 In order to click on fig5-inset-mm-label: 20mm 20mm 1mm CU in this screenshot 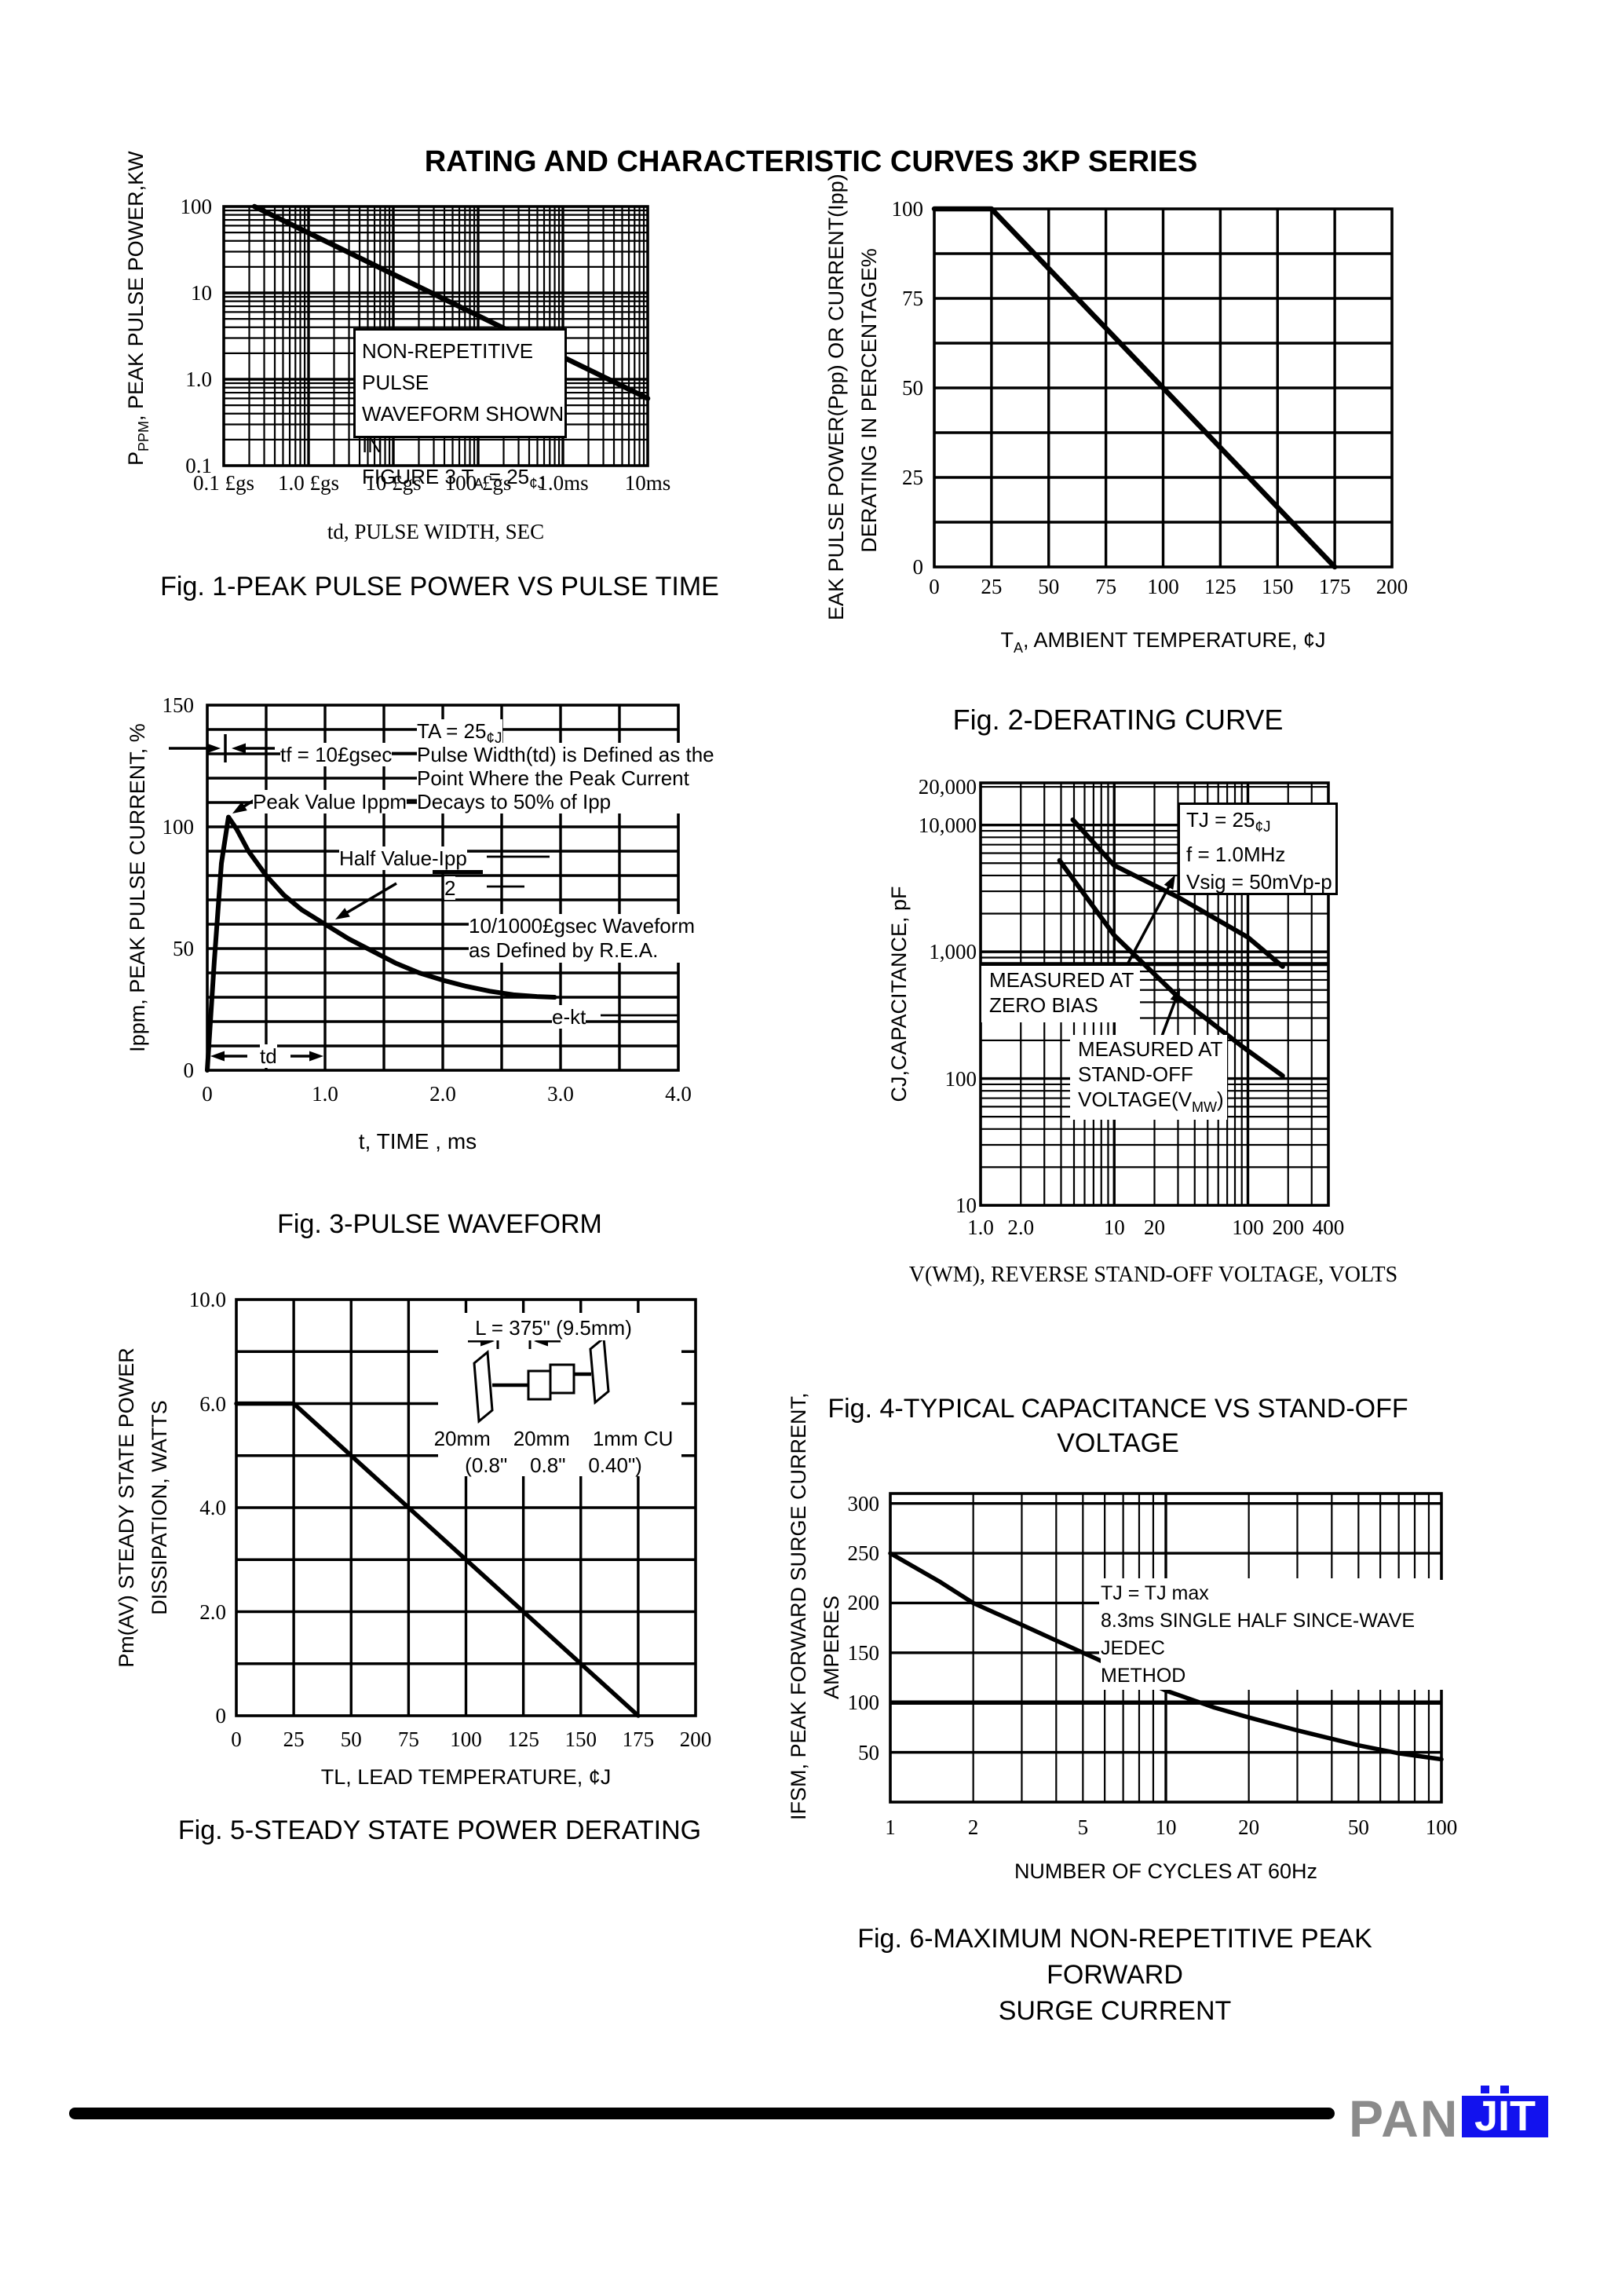, I will do `click(553, 1438)`.